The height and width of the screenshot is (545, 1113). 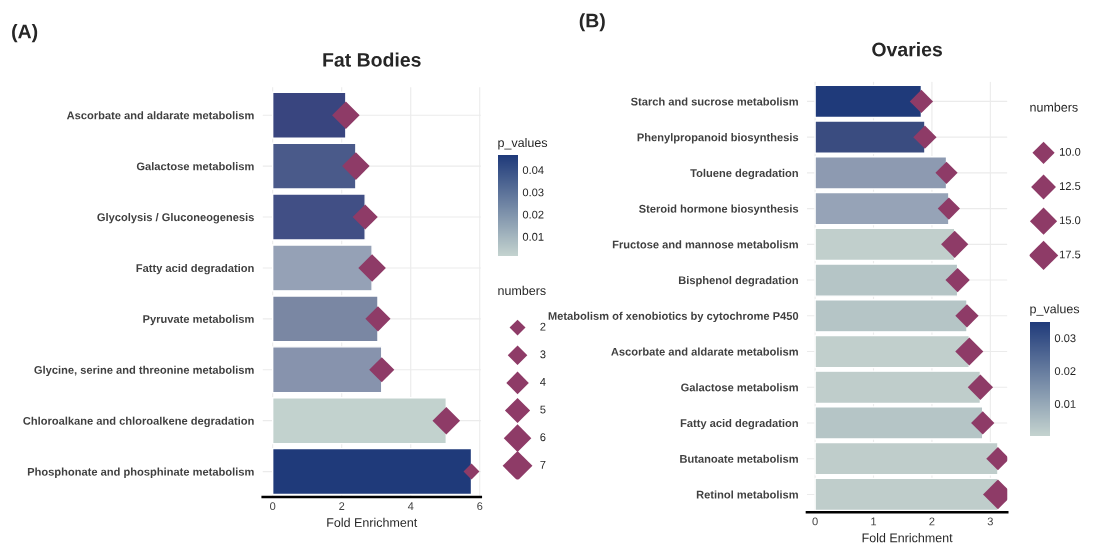 What do you see at coordinates (543, 437) in the screenshot?
I see `legend-label: 6` at bounding box center [543, 437].